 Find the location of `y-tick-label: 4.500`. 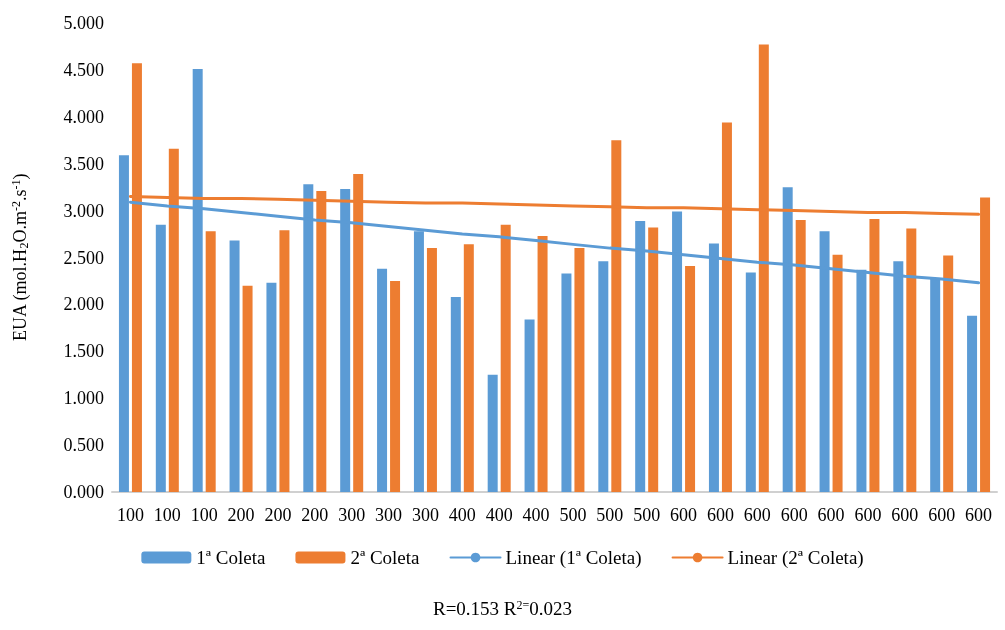

y-tick-label: 4.500 is located at coordinates (83, 69).